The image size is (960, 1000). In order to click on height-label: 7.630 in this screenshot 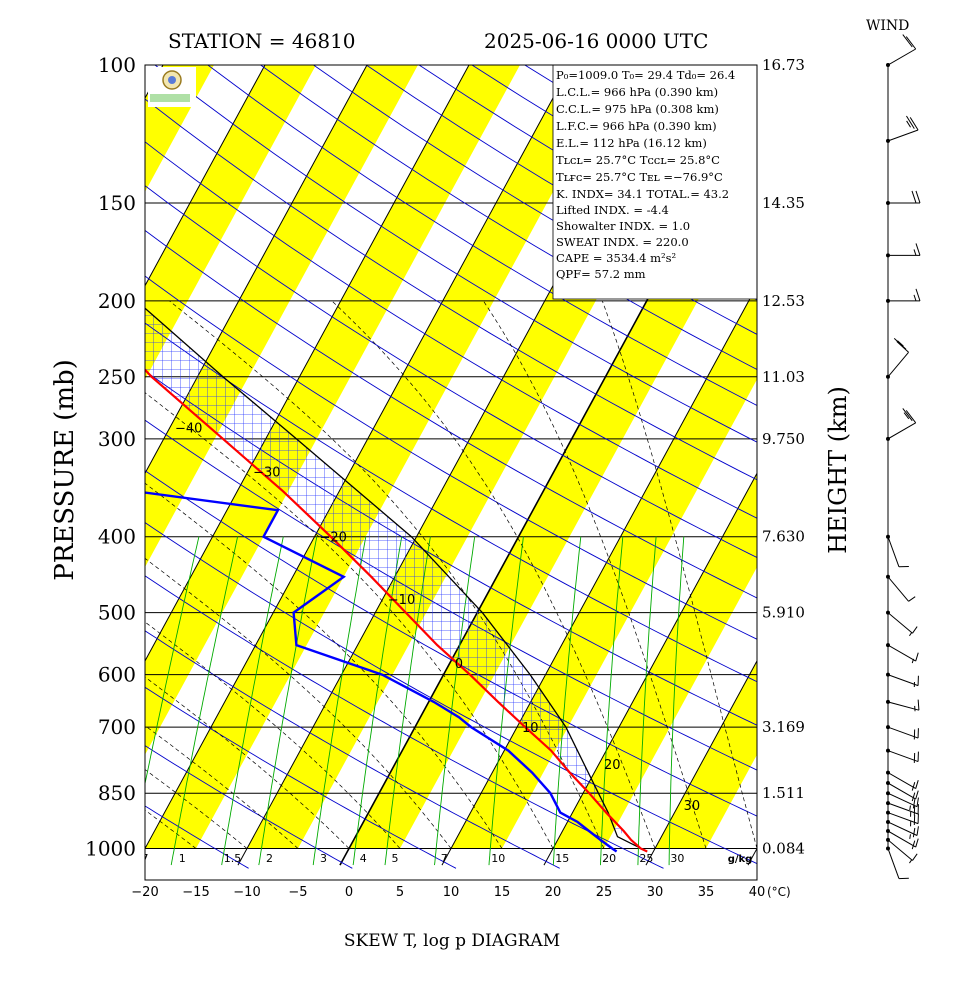, I will do `click(783, 537)`.